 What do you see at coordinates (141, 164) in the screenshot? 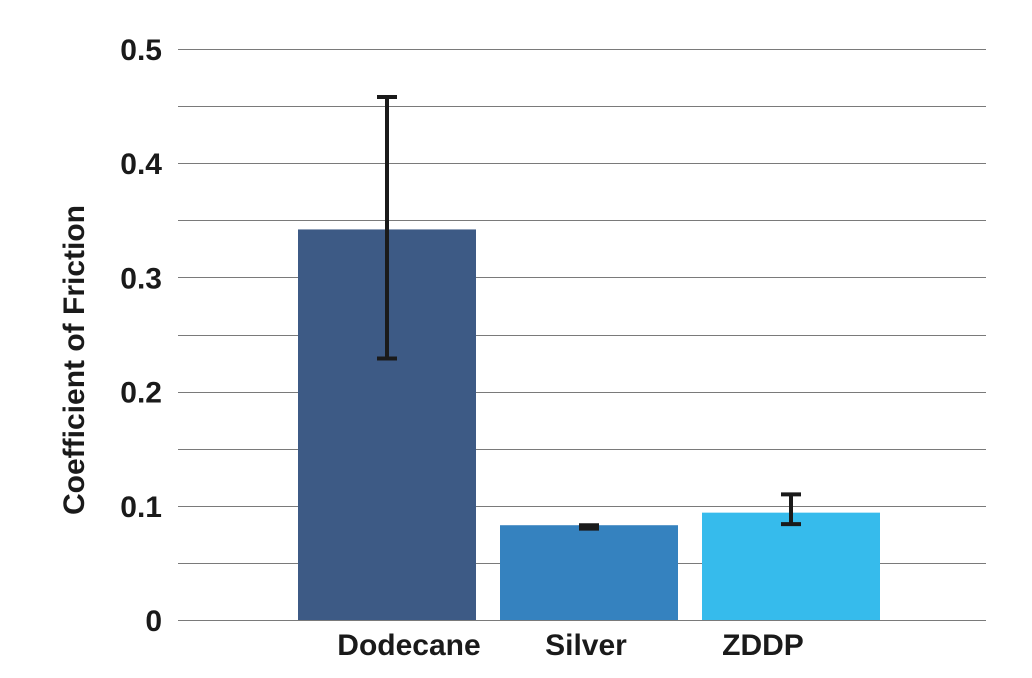
I see `y-tick-label: 0.4` at bounding box center [141, 164].